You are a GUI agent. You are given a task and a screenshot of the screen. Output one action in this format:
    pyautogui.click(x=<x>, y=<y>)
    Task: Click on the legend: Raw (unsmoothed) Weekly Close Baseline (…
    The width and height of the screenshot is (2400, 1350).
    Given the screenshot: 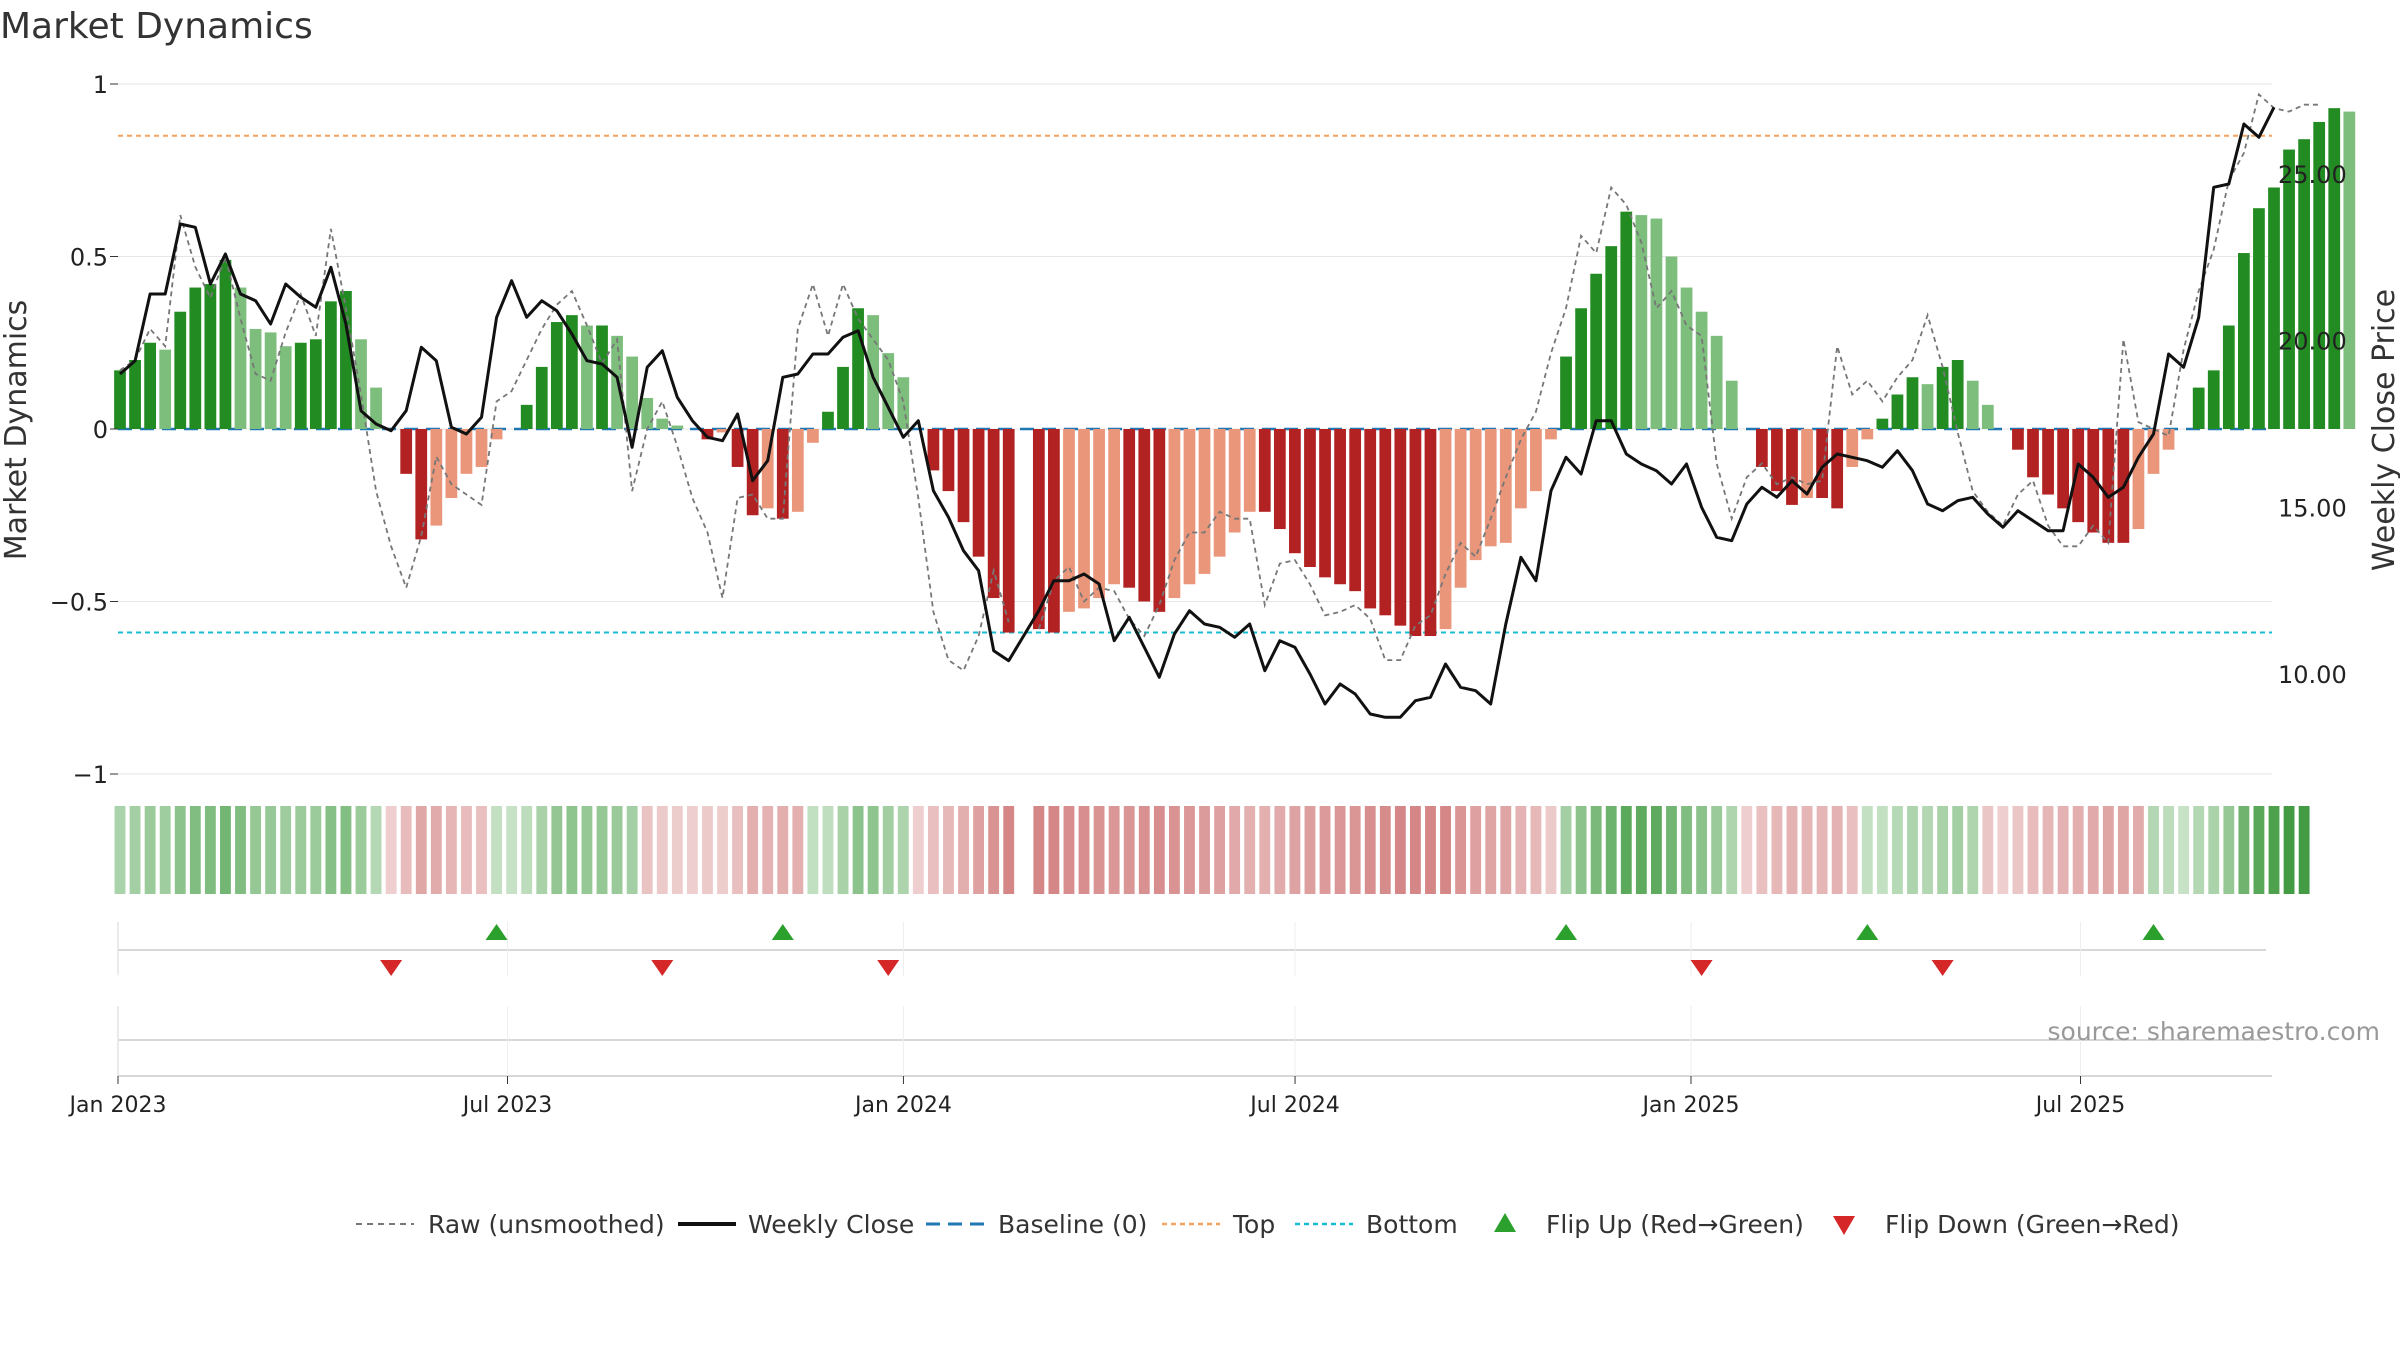 What is the action you would take?
    pyautogui.click(x=1268, y=1224)
    